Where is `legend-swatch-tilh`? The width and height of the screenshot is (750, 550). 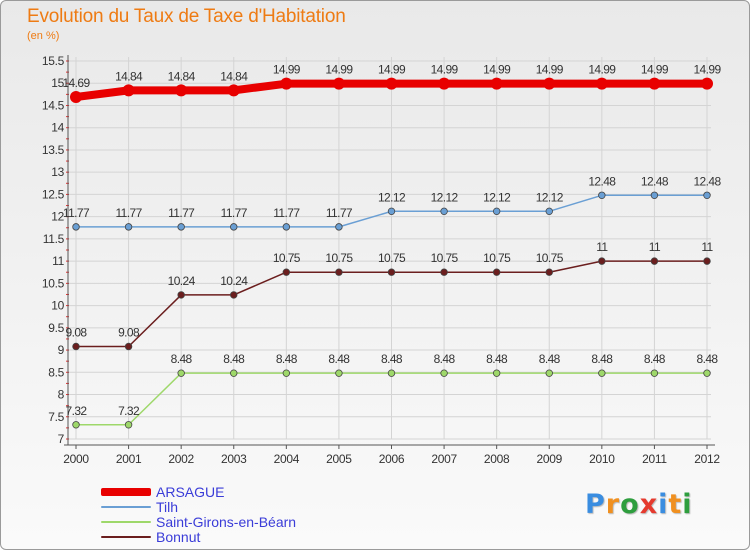
legend-swatch-tilh is located at coordinates (126, 507).